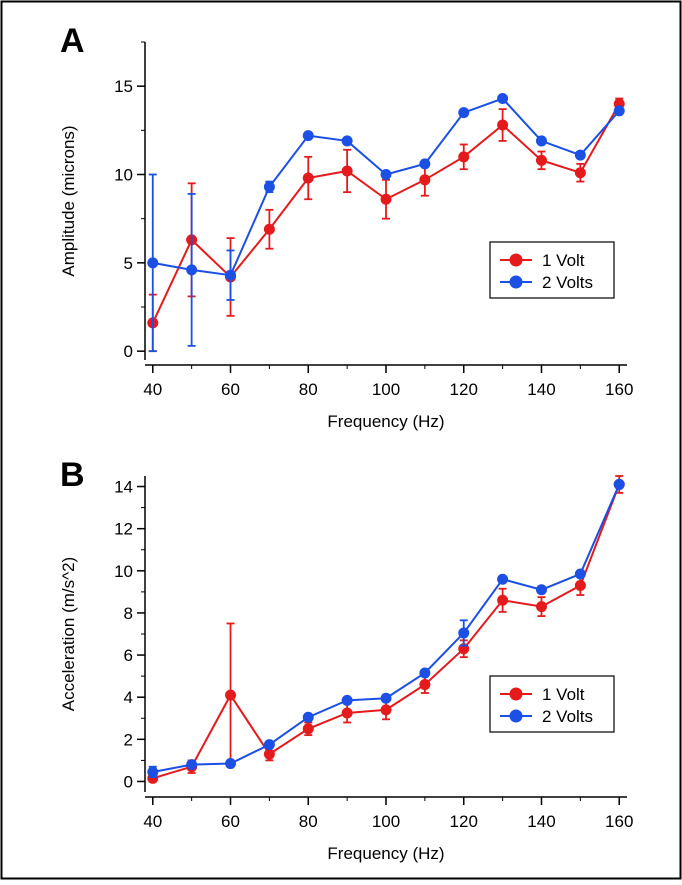 This screenshot has height=885, width=682. Describe the element at coordinates (72, 475) in the screenshot. I see `panel-label: B` at that location.